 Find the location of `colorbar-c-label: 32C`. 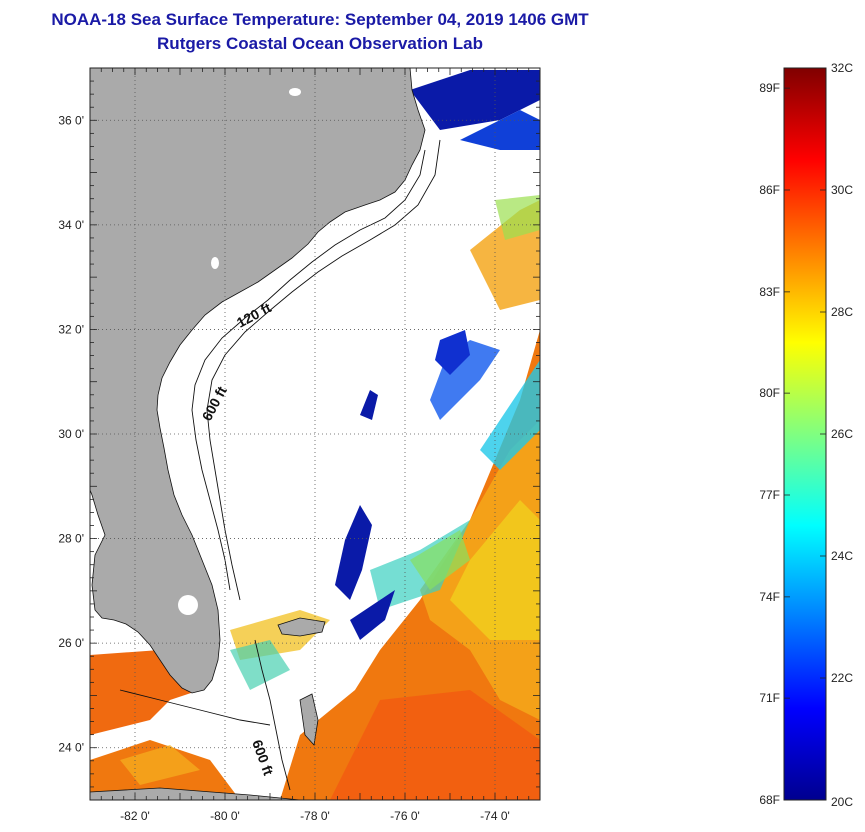

colorbar-c-label: 32C is located at coordinates (842, 68).